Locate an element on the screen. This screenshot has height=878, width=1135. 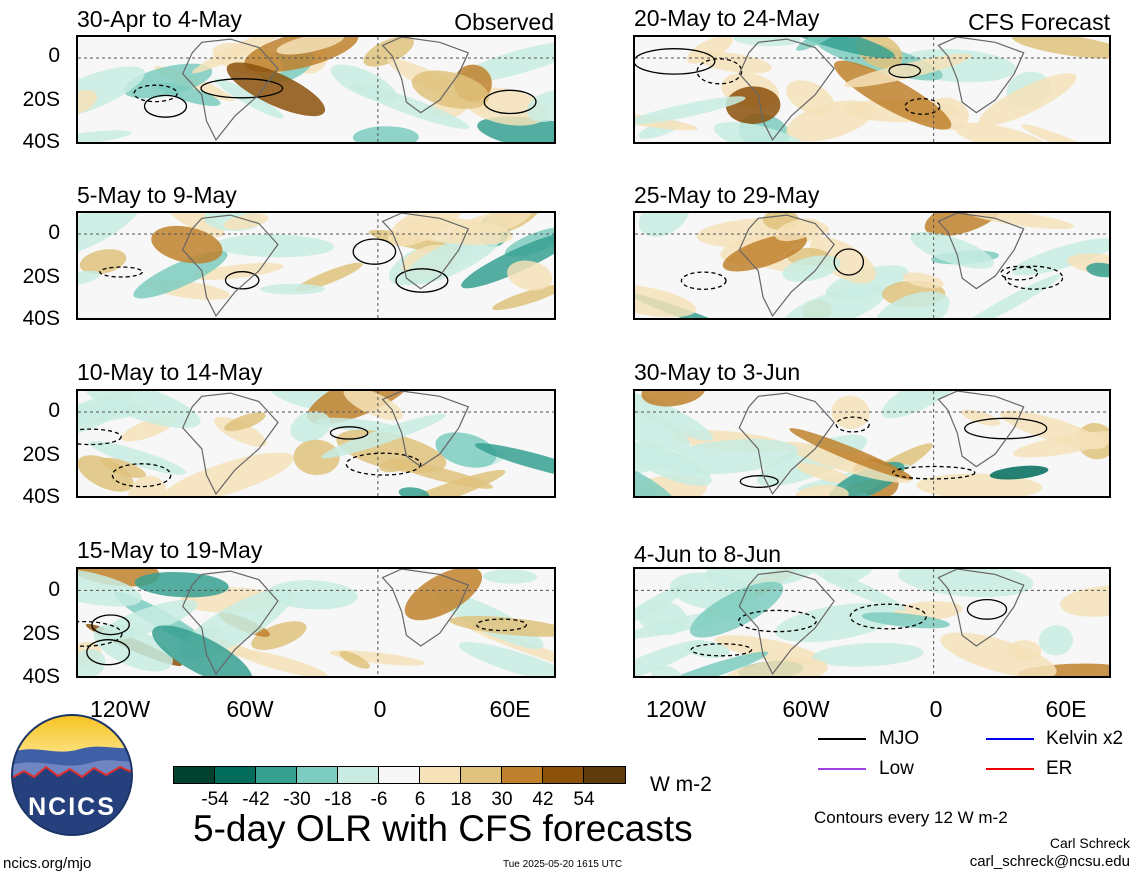
panel-title-5: 20-May to 24-May is located at coordinates (727, 18).